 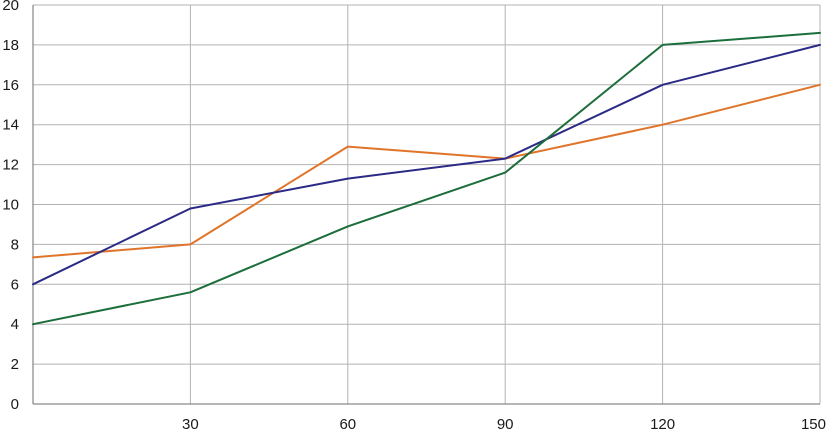 I want to click on y-tick-label: 8, so click(x=15, y=244).